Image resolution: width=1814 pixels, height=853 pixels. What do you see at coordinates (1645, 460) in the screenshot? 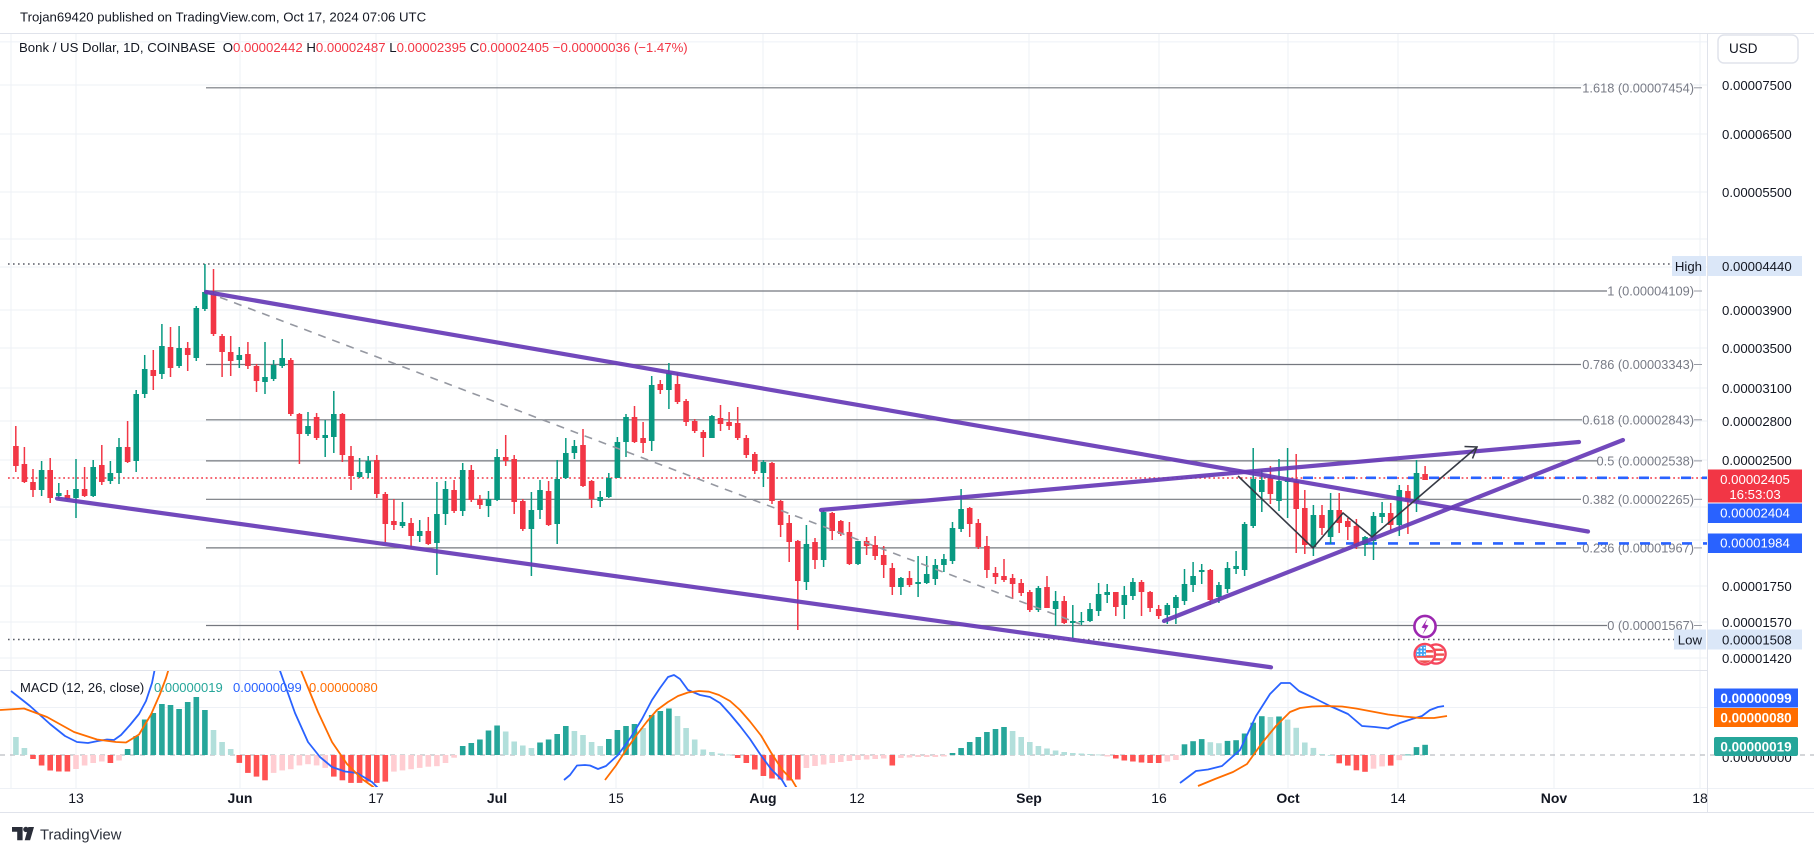
I see `svg-text: 0.5 (0.00002538)` at bounding box center [1645, 460].